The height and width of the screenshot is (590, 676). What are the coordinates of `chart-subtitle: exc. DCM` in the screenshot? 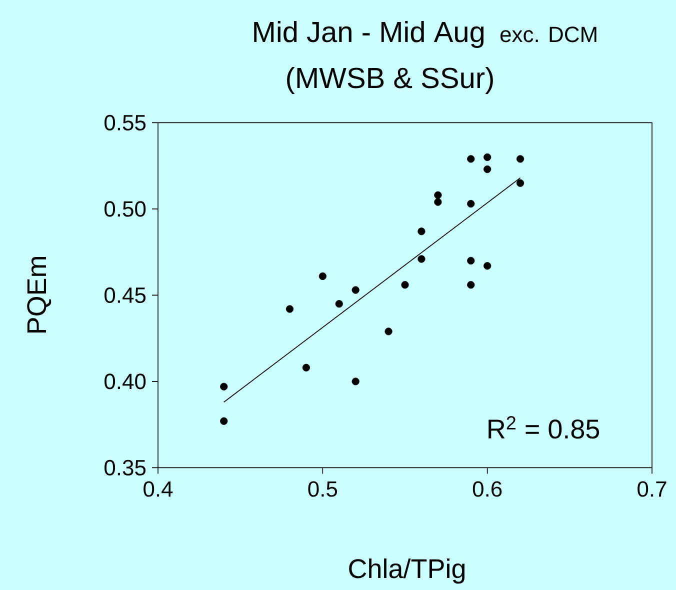 It's located at (548, 34).